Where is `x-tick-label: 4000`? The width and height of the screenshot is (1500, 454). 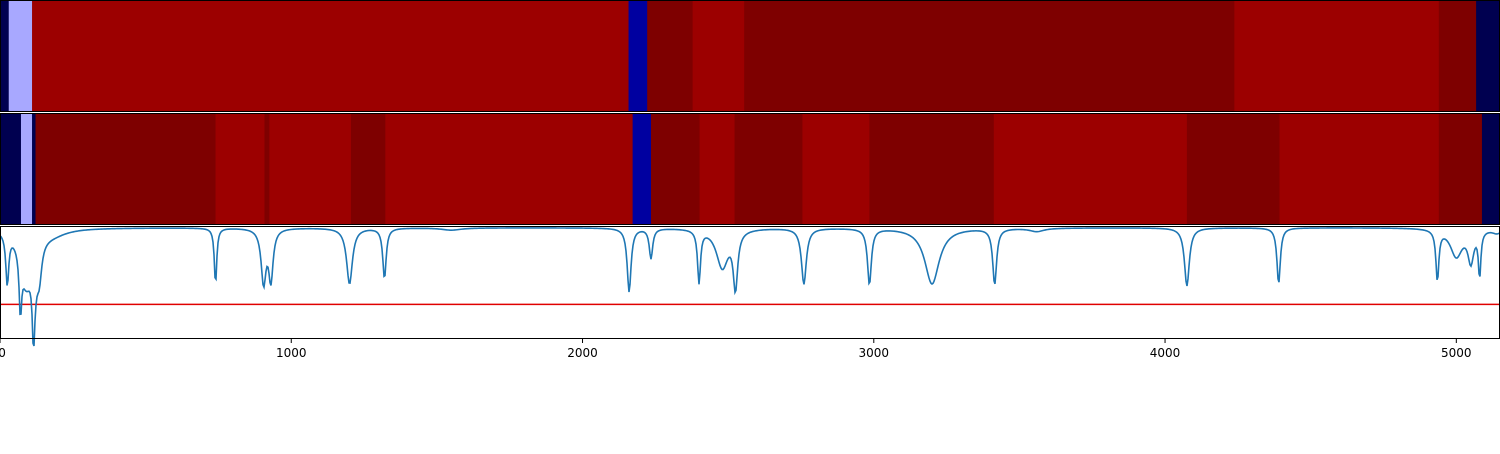
x-tick-label: 4000 is located at coordinates (1165, 353).